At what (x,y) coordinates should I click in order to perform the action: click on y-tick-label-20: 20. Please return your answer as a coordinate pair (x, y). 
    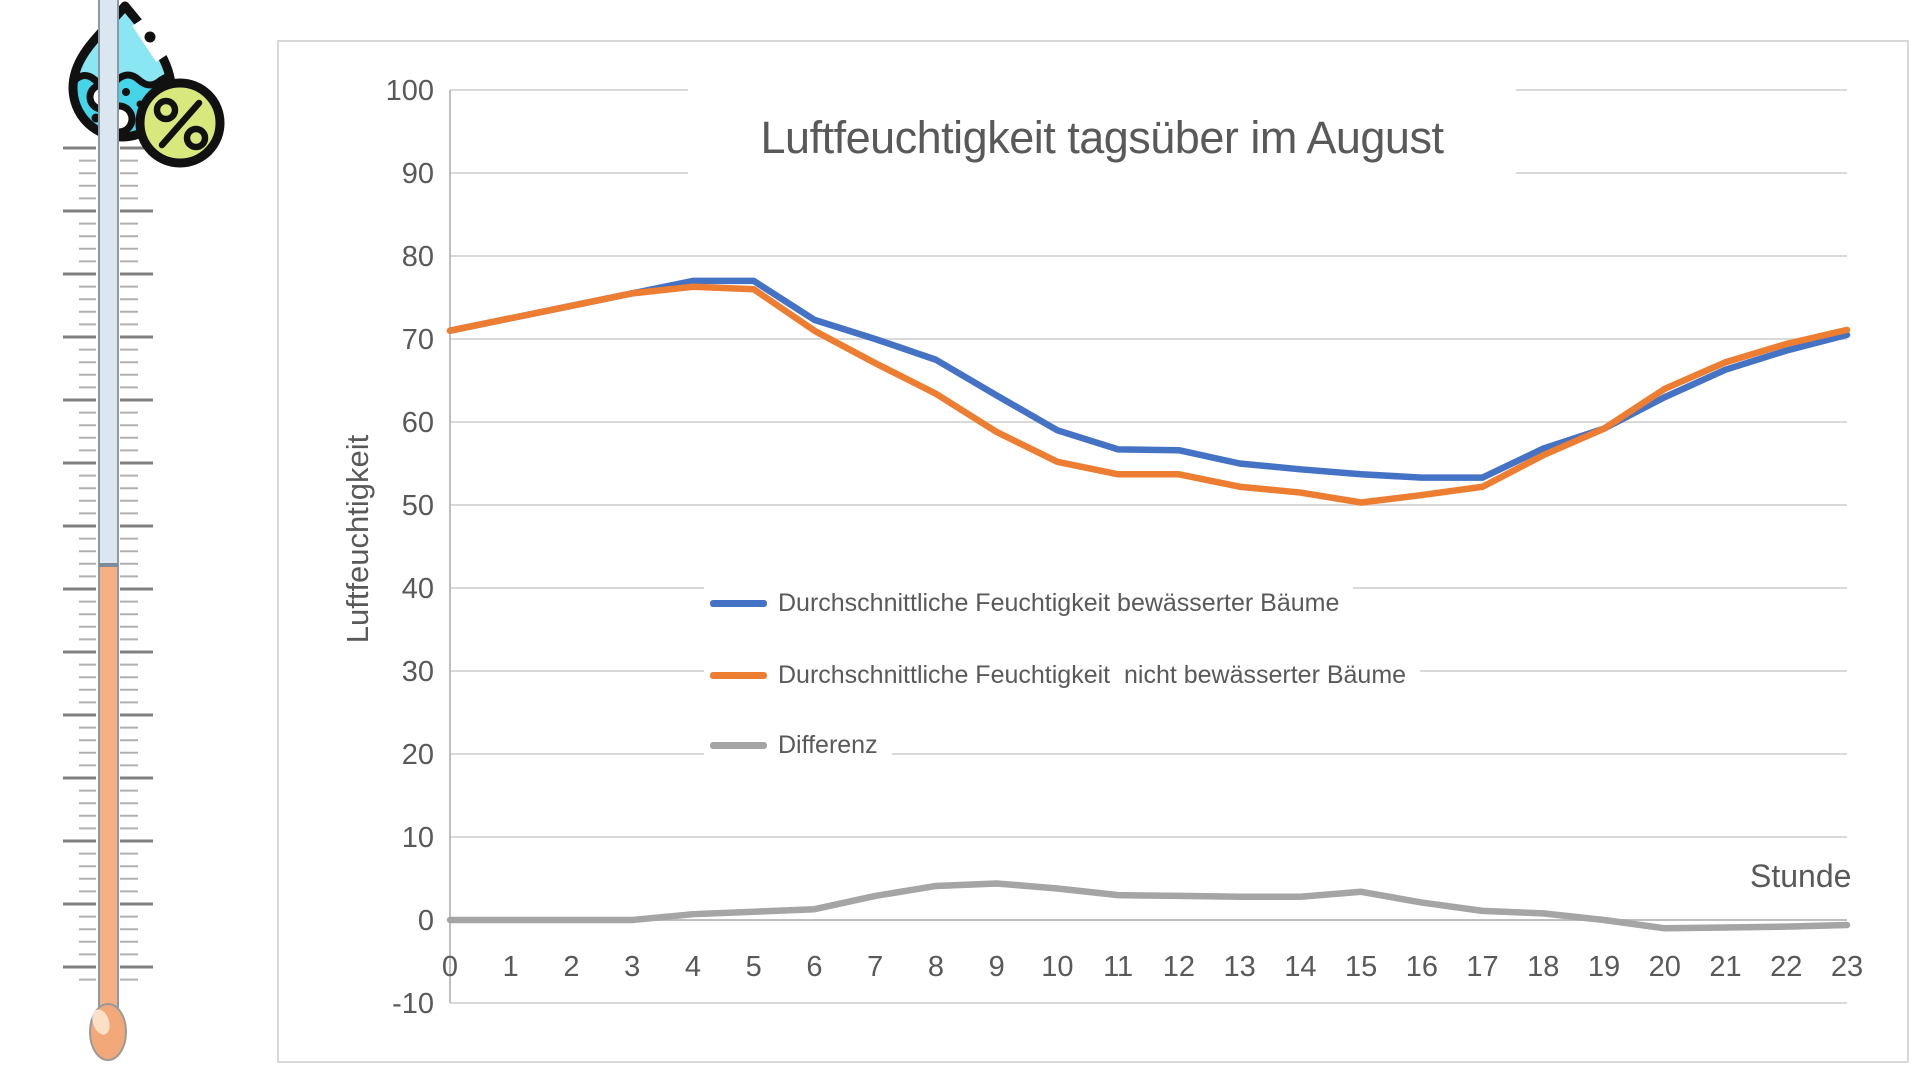
    Looking at the image, I should click on (418, 755).